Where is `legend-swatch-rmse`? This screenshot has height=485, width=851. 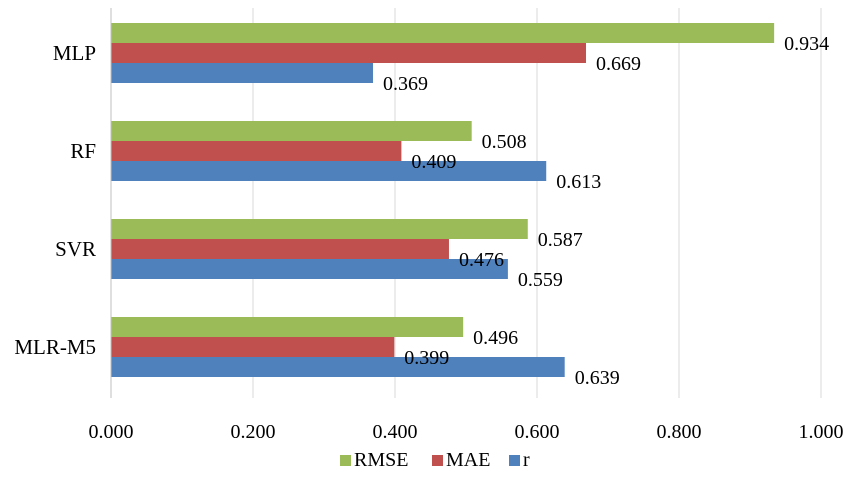
legend-swatch-rmse is located at coordinates (345, 460).